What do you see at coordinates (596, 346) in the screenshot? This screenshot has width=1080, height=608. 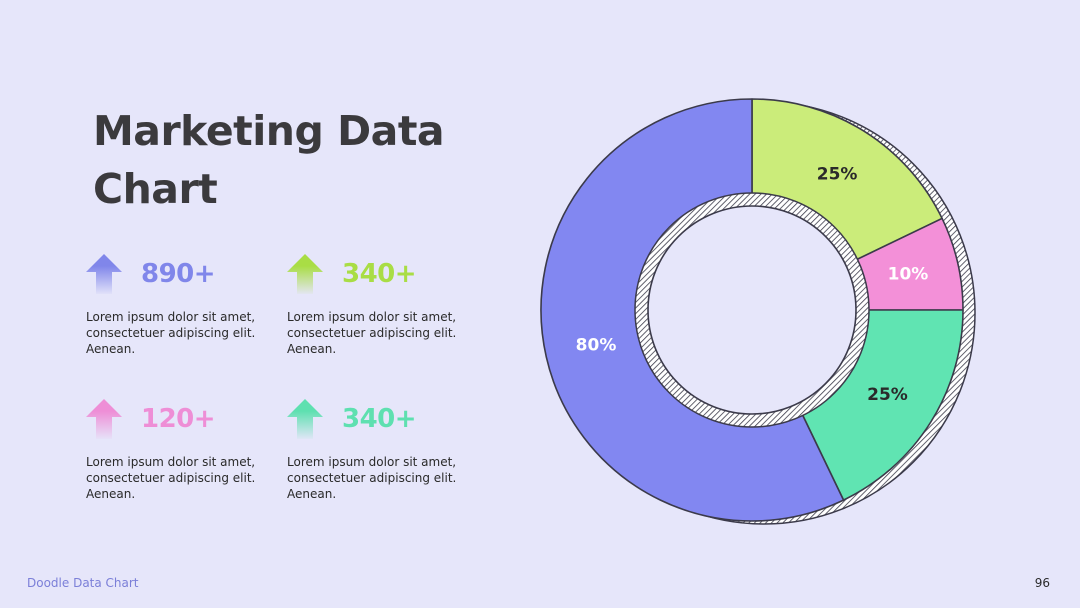 I see `slice-label-4: 80%` at bounding box center [596, 346].